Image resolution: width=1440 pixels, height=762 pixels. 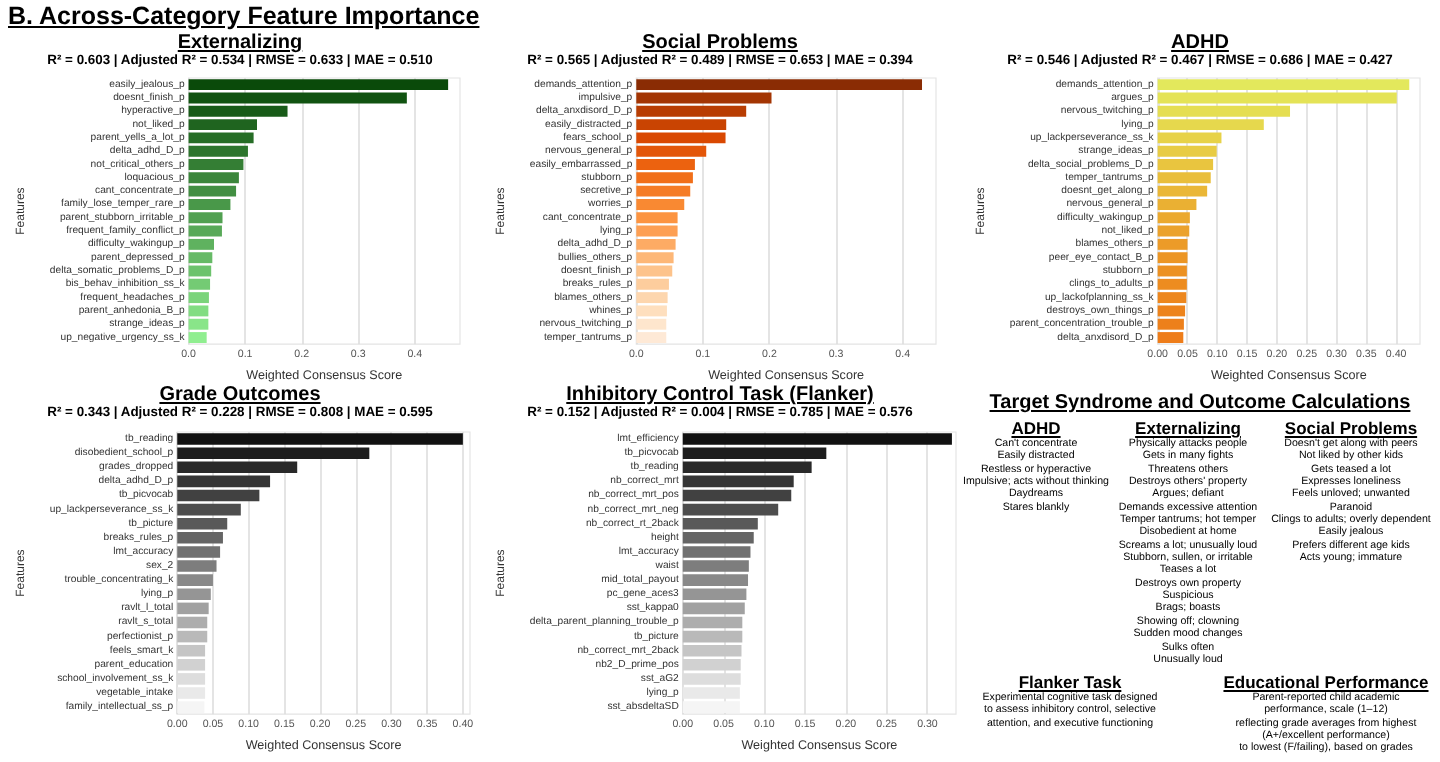 I want to click on text: B. Across-Category Feature Importance, so click(x=244, y=16).